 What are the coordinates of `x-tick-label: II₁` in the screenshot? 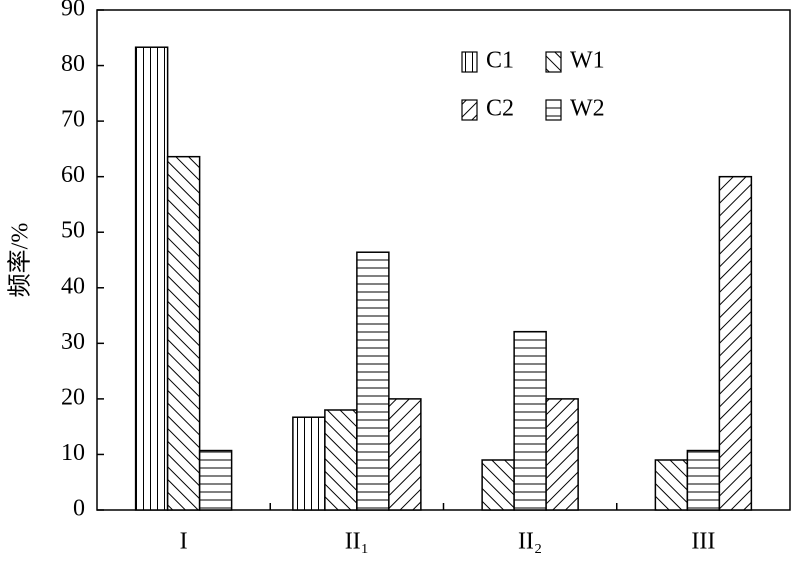 It's located at (357, 542).